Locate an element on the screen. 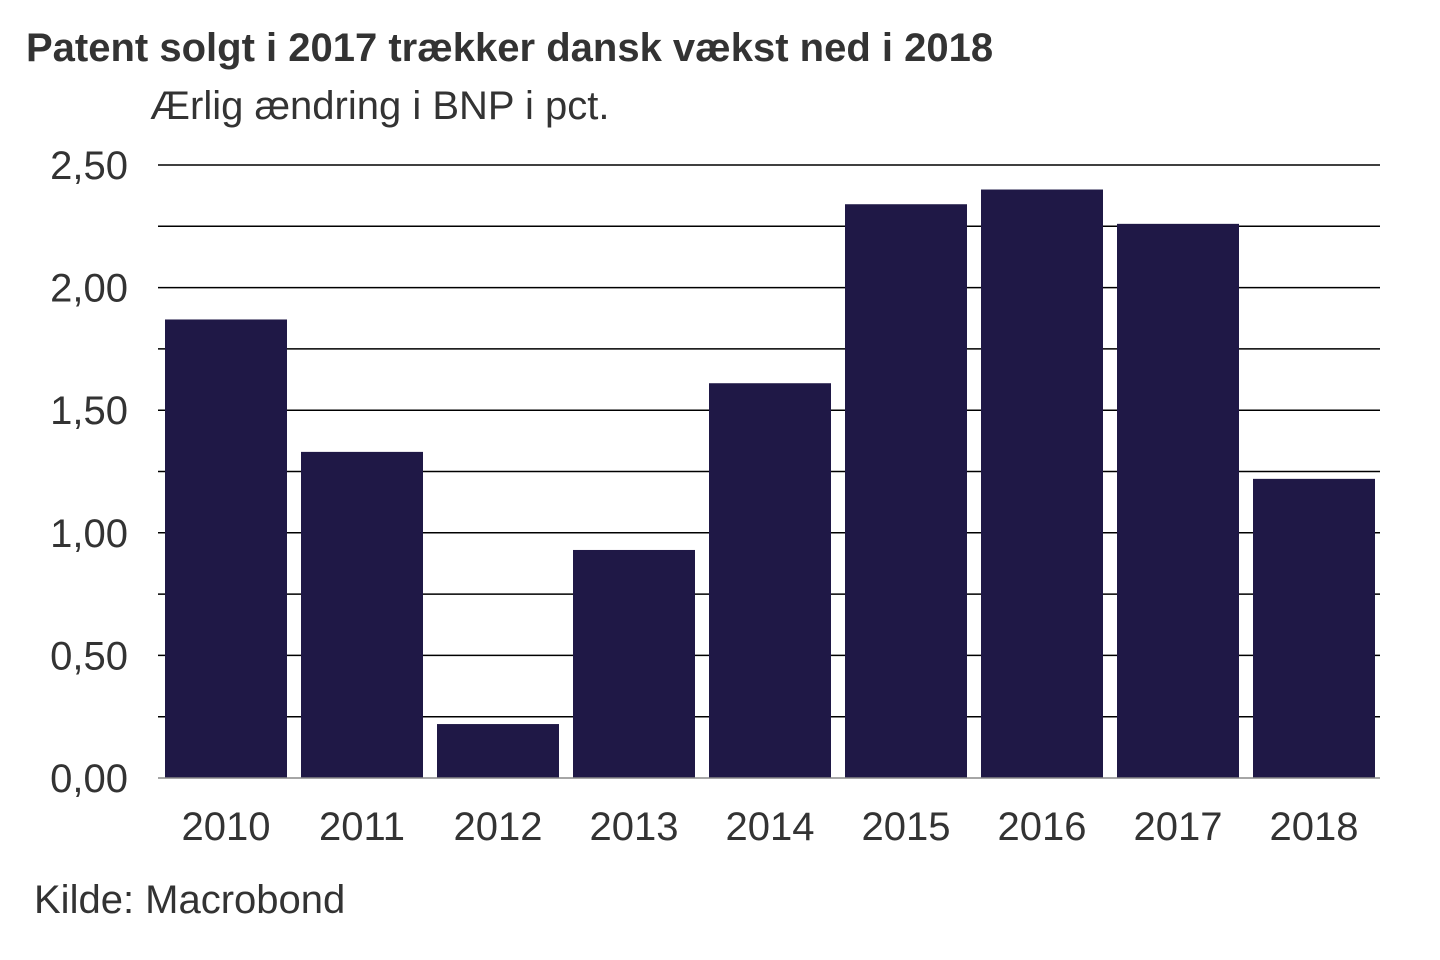 This screenshot has height=960, width=1440. x-tick-label: 2018 is located at coordinates (1314, 827).